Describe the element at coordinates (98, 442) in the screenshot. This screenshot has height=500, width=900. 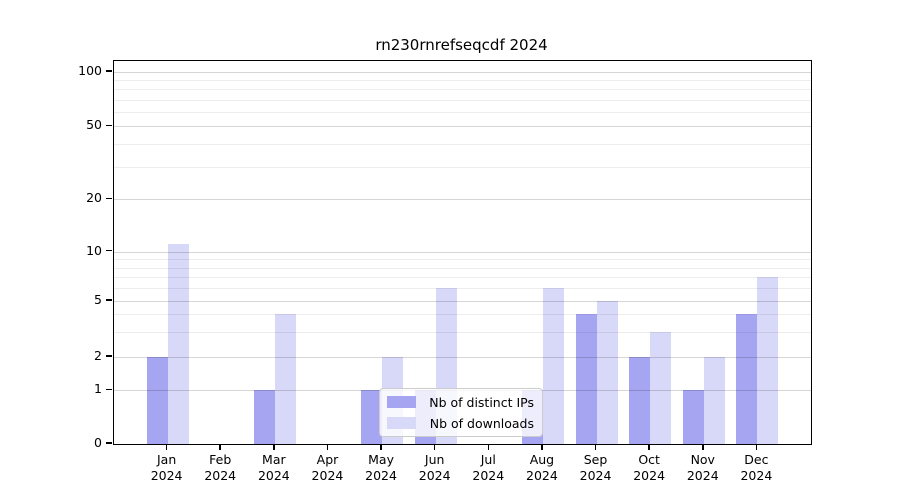
I see `y-tick-label: 0` at that location.